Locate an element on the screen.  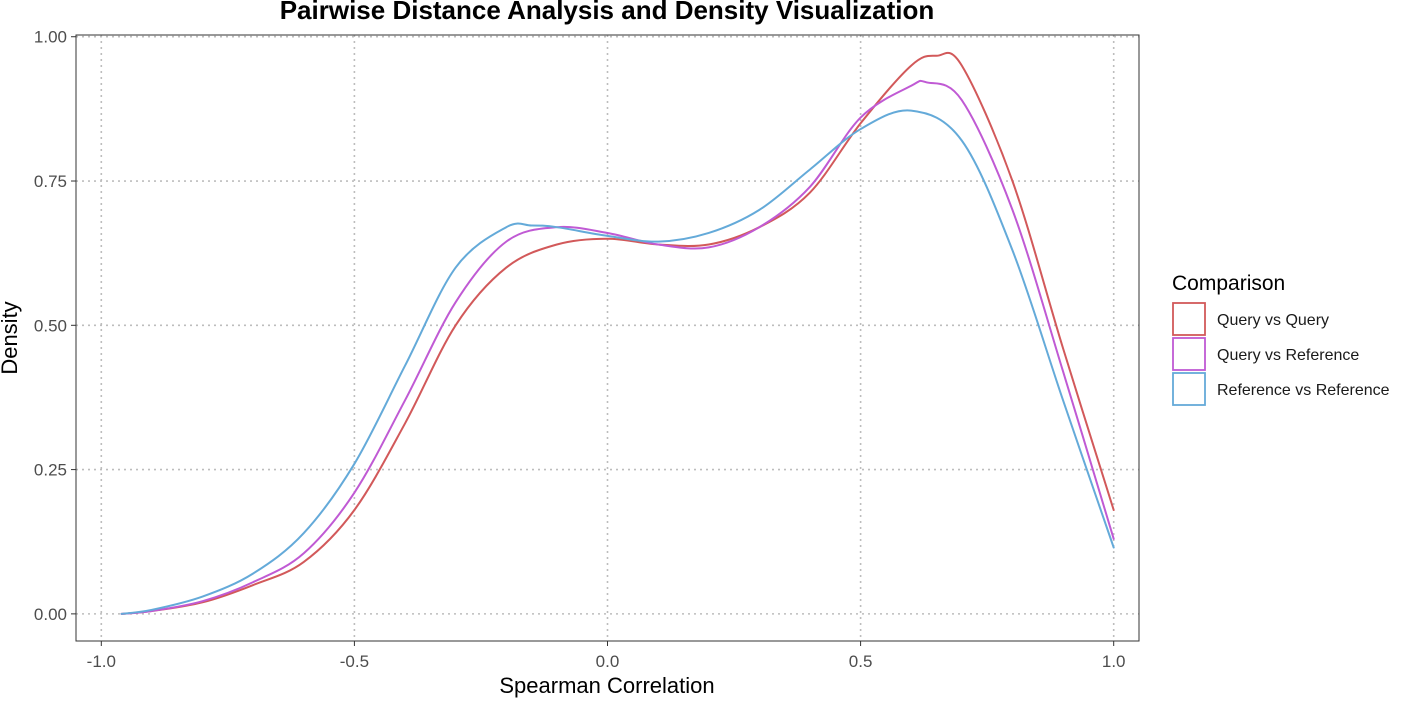
x-tick-label: 0.5 is located at coordinates (861, 661).